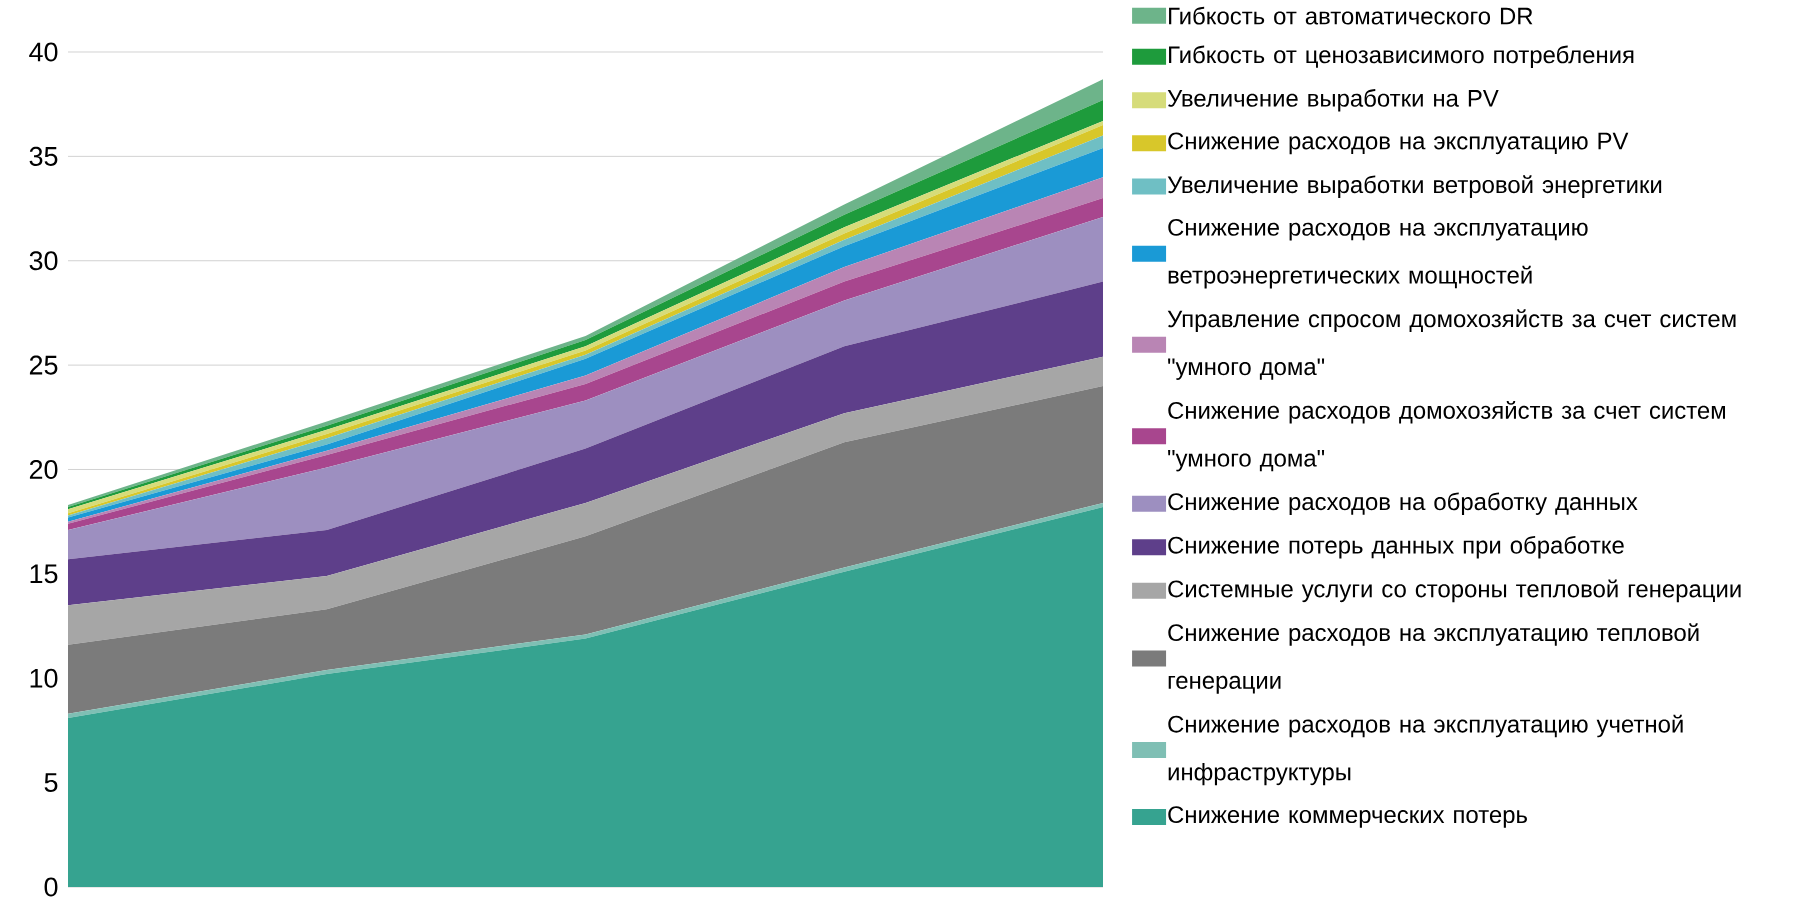 The image size is (1804, 910). Describe the element at coordinates (43, 365) in the screenshot. I see `y-tick-label: 25` at that location.